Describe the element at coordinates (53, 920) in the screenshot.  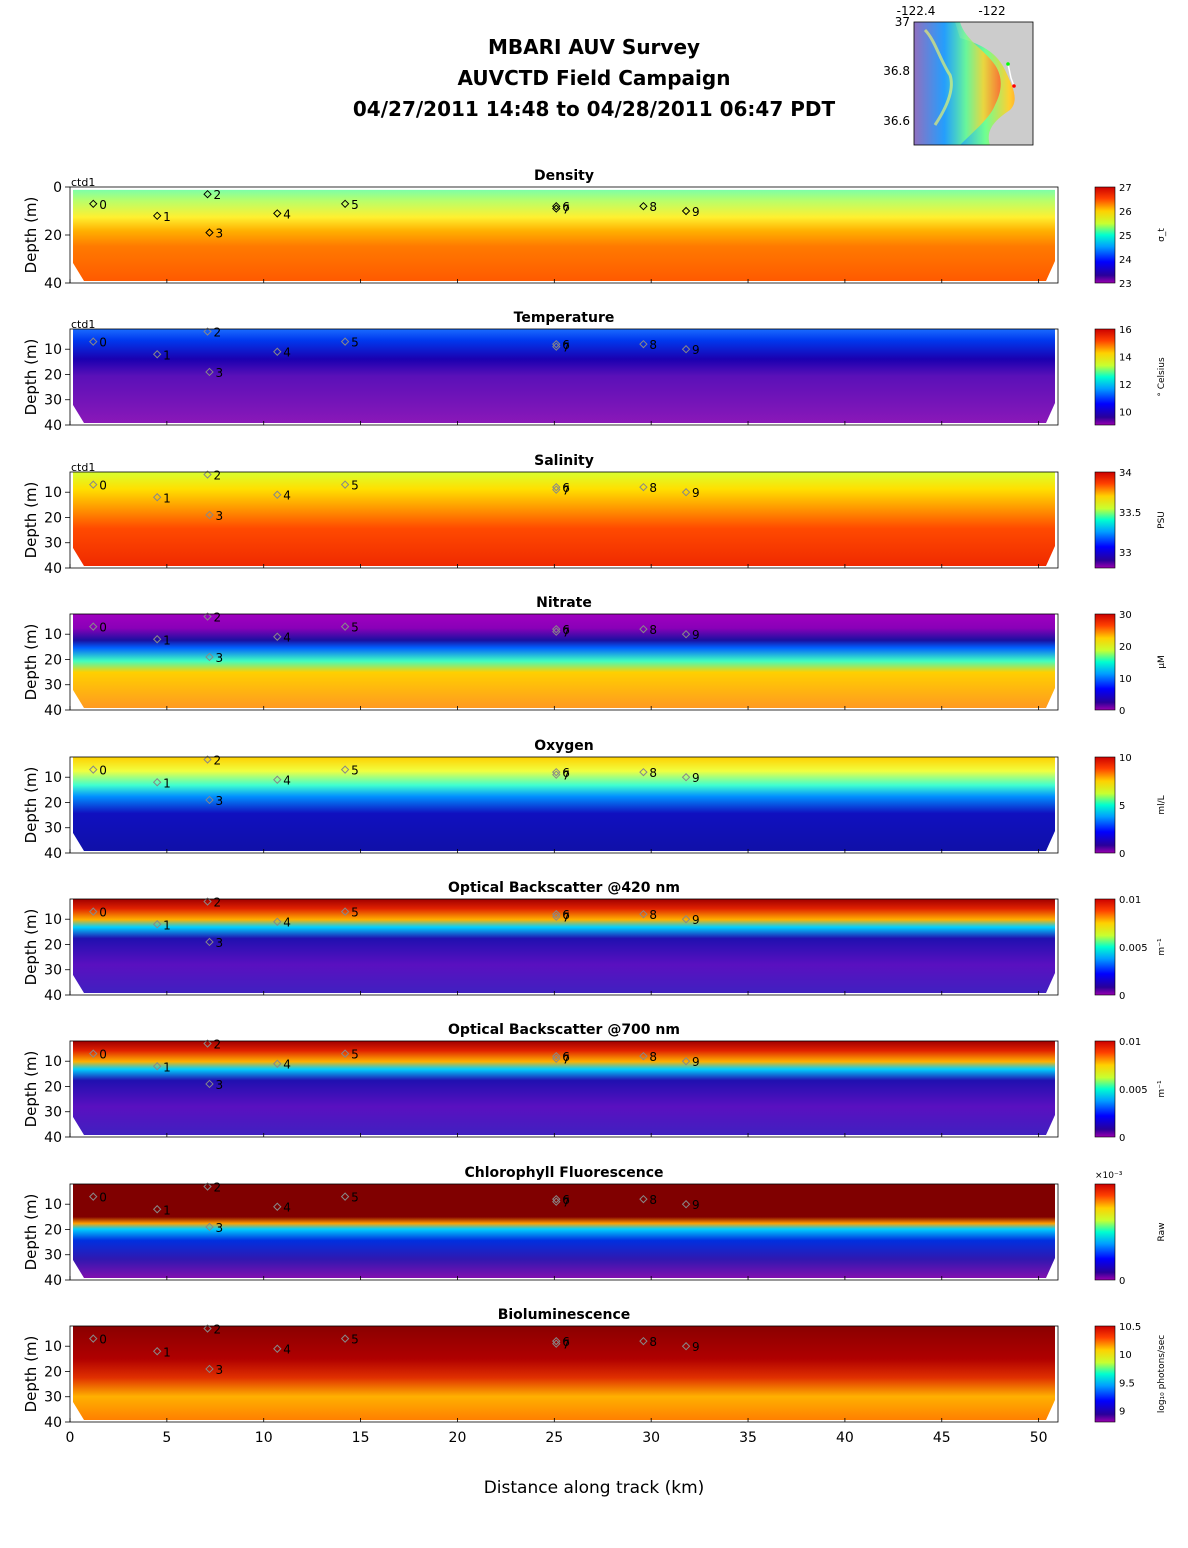
I see `y-tick-label: 10` at that location.